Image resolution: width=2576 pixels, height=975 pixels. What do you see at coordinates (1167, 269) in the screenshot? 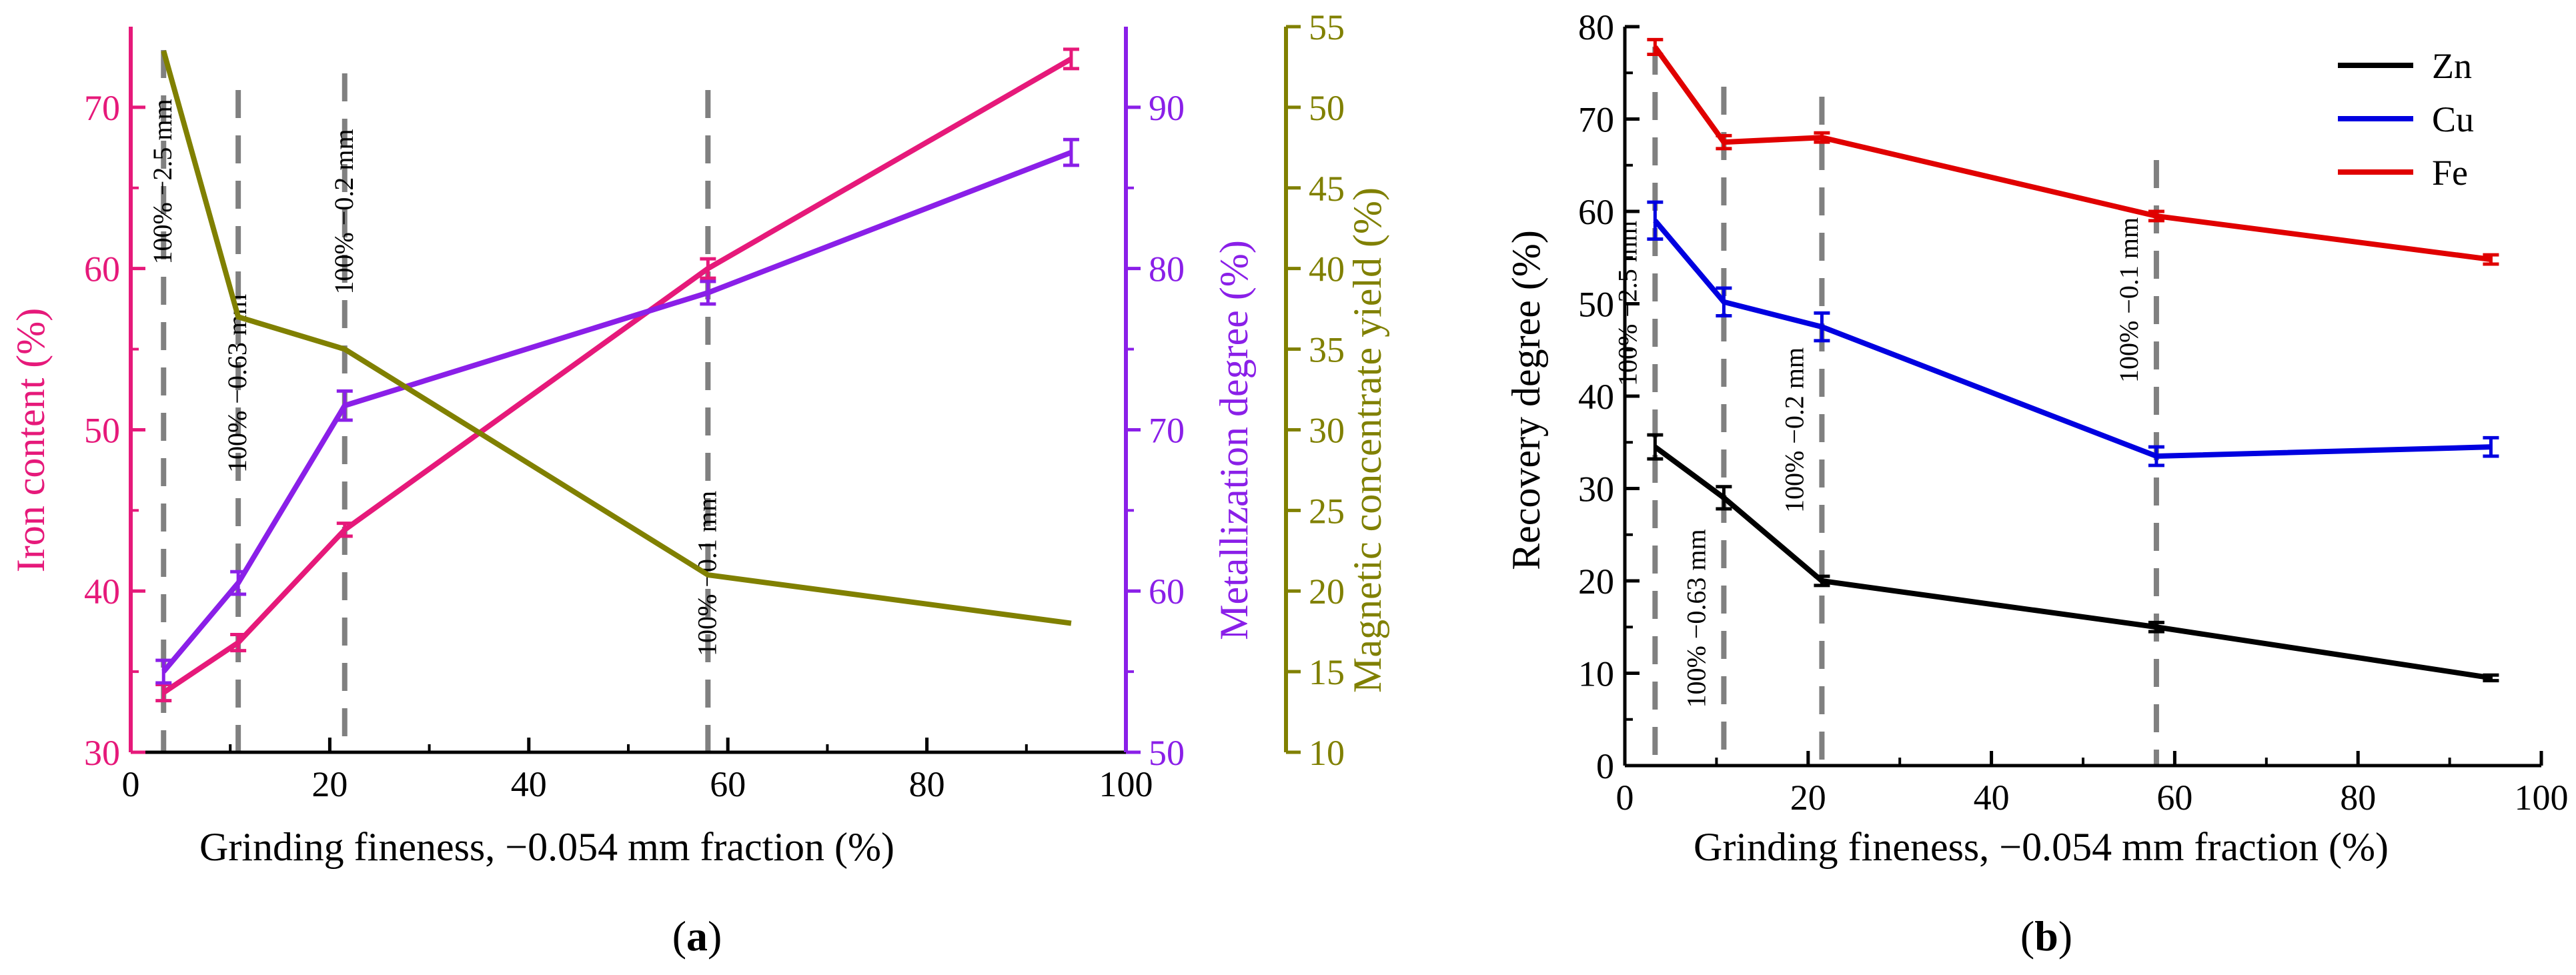
I see `chart-a-metal-tick-label: 80` at bounding box center [1167, 269].